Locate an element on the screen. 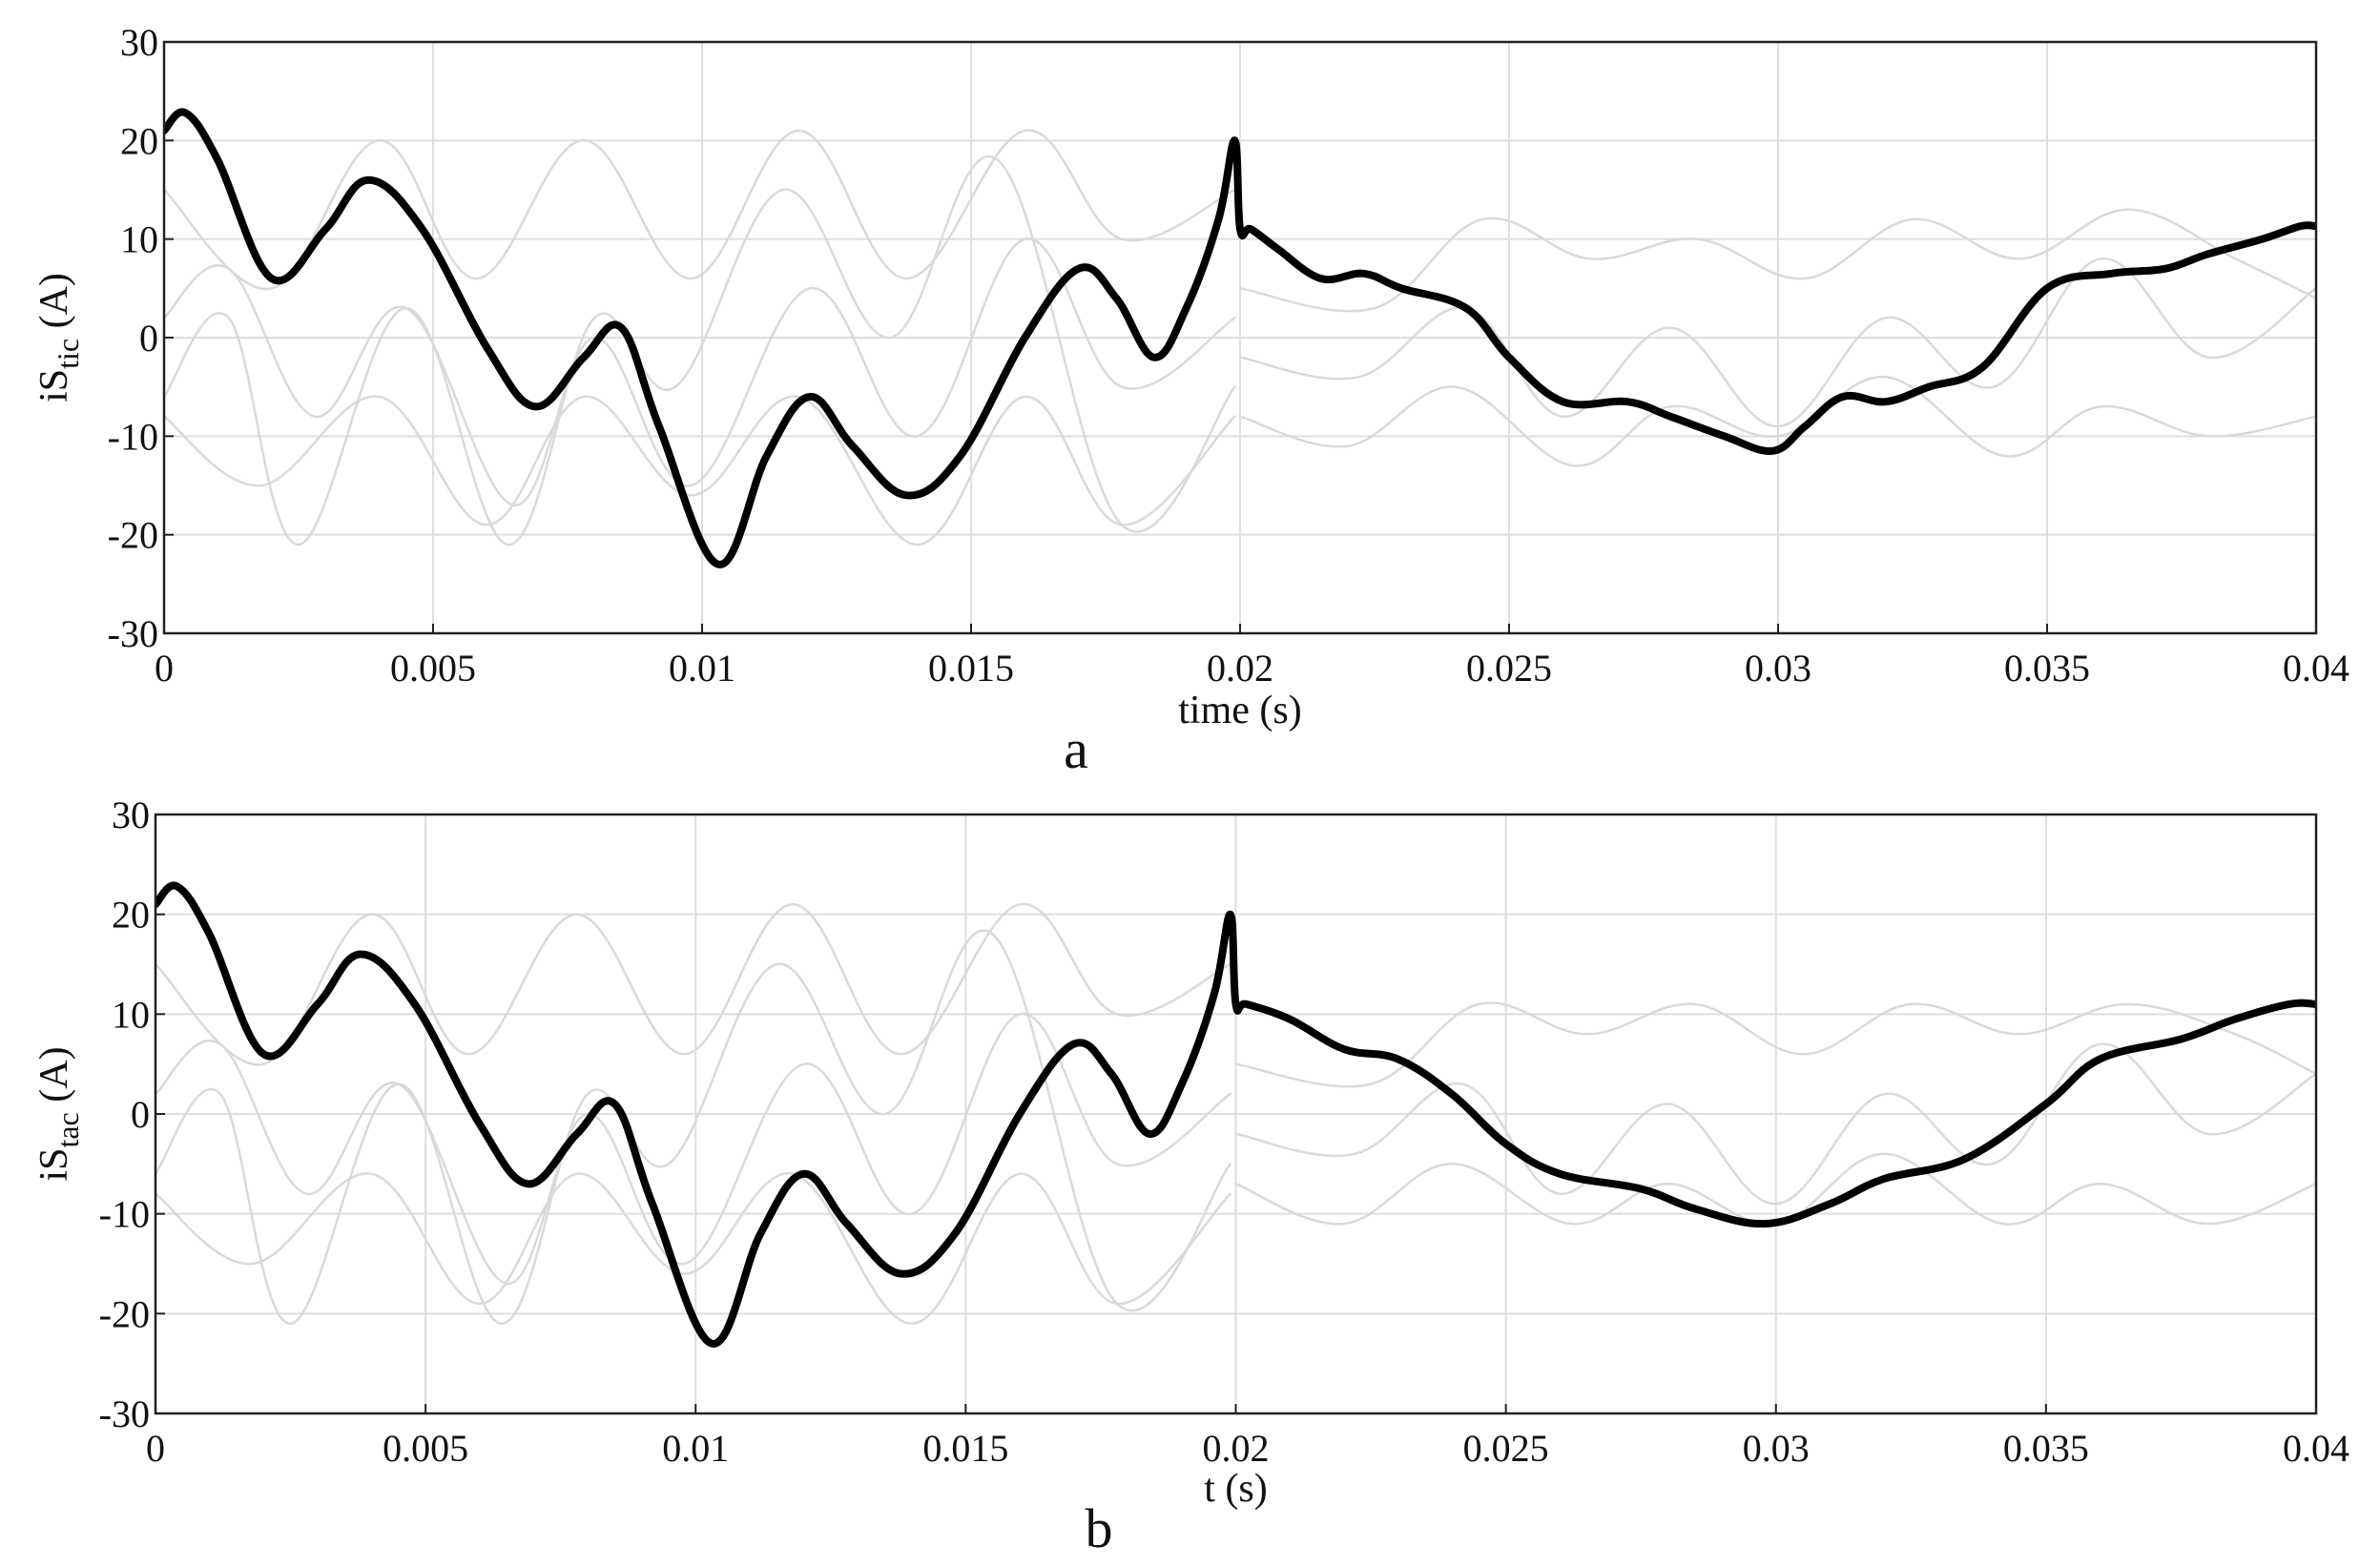  x-axis-label: time (s) is located at coordinates (1239, 711).